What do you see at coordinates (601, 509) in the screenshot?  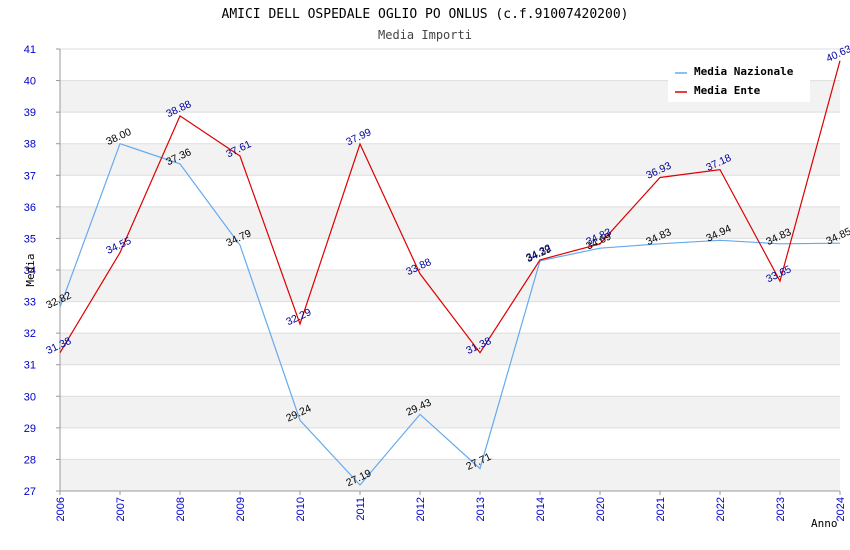 I see `x-tick-label: 2020` at bounding box center [601, 509].